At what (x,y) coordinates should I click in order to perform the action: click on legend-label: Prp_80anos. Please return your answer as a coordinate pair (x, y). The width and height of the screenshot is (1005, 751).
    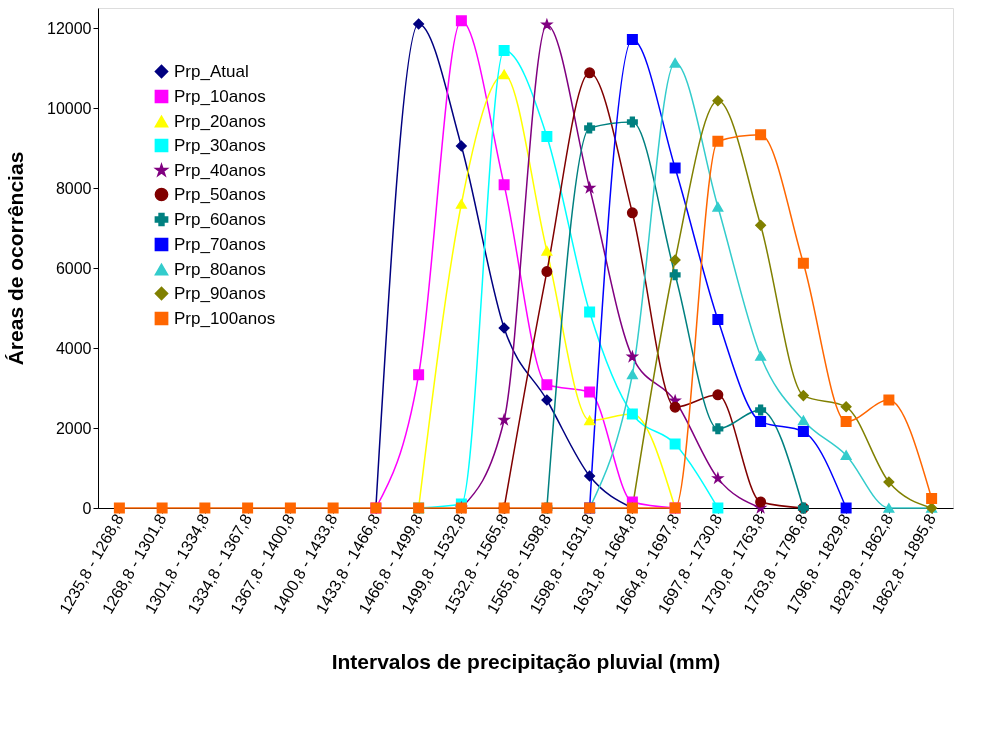
    Looking at the image, I should click on (220, 269).